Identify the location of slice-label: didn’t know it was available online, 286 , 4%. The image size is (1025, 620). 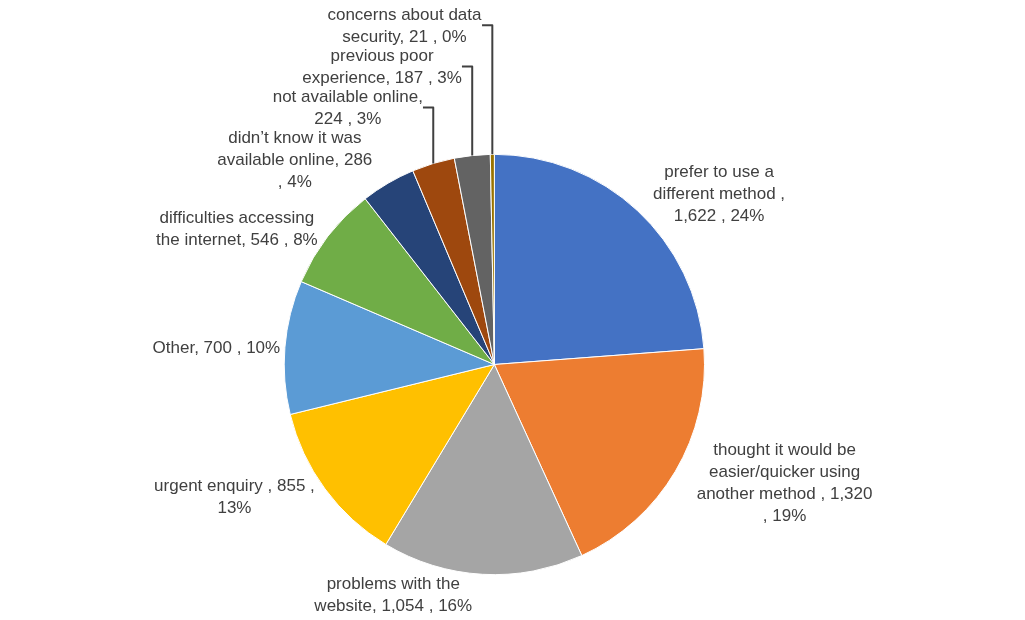
(295, 160).